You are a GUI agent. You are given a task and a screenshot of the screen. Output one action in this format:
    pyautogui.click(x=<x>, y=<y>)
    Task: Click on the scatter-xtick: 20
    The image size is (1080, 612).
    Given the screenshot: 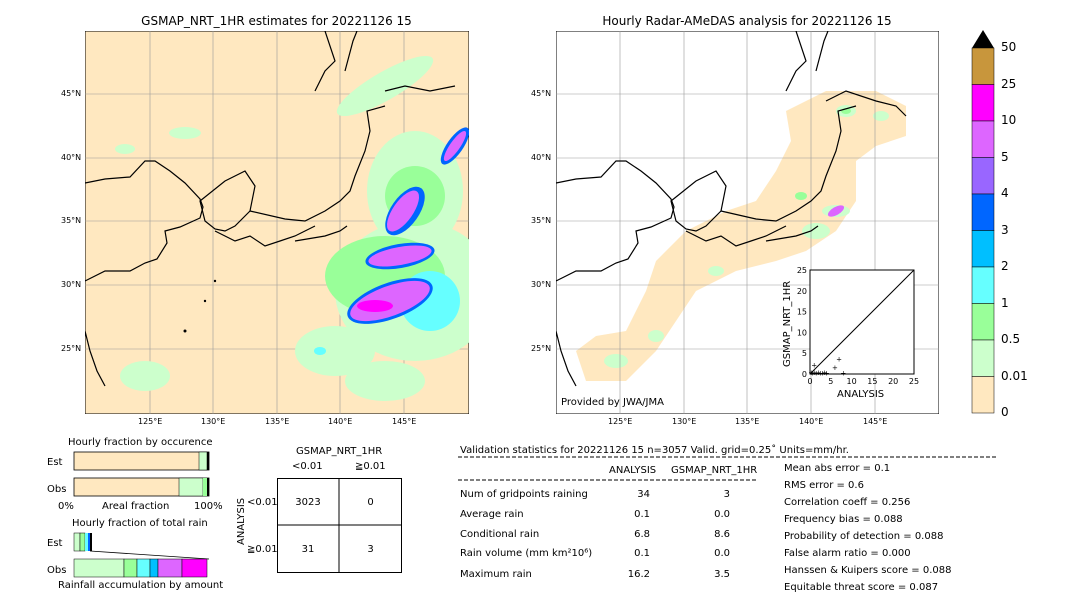 What is the action you would take?
    pyautogui.click(x=893, y=381)
    